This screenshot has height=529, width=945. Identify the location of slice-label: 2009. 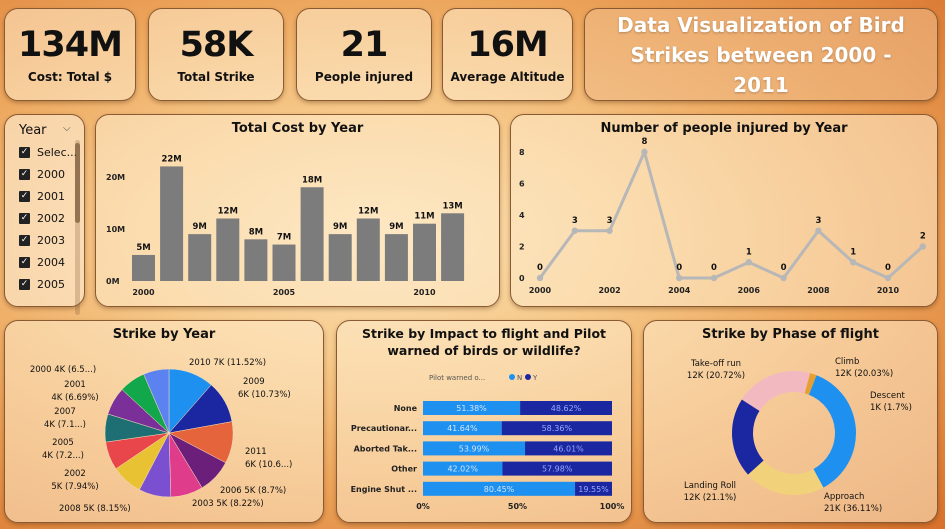
(254, 382).